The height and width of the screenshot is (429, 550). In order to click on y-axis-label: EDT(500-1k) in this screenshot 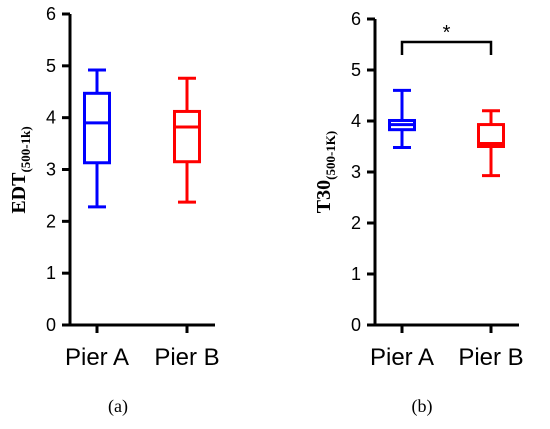, I will do `click(20, 169)`.